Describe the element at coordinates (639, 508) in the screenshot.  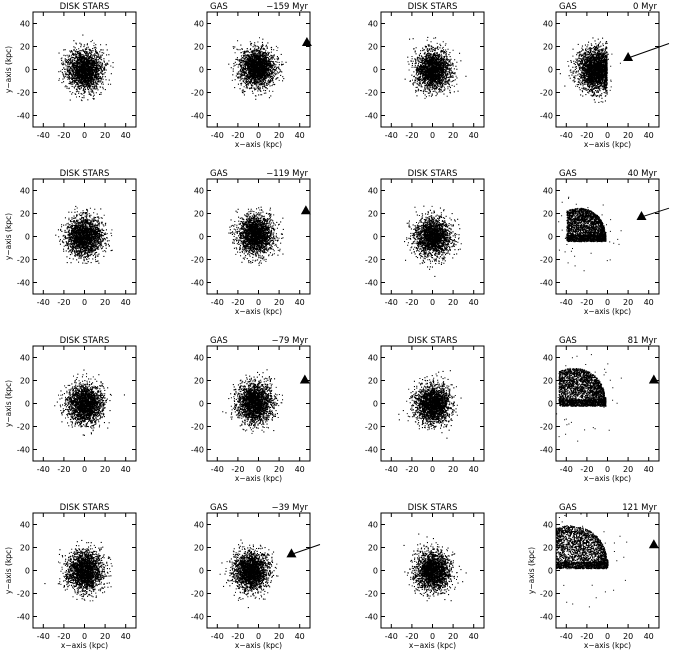
I see `panel-time: 121 Myr` at that location.